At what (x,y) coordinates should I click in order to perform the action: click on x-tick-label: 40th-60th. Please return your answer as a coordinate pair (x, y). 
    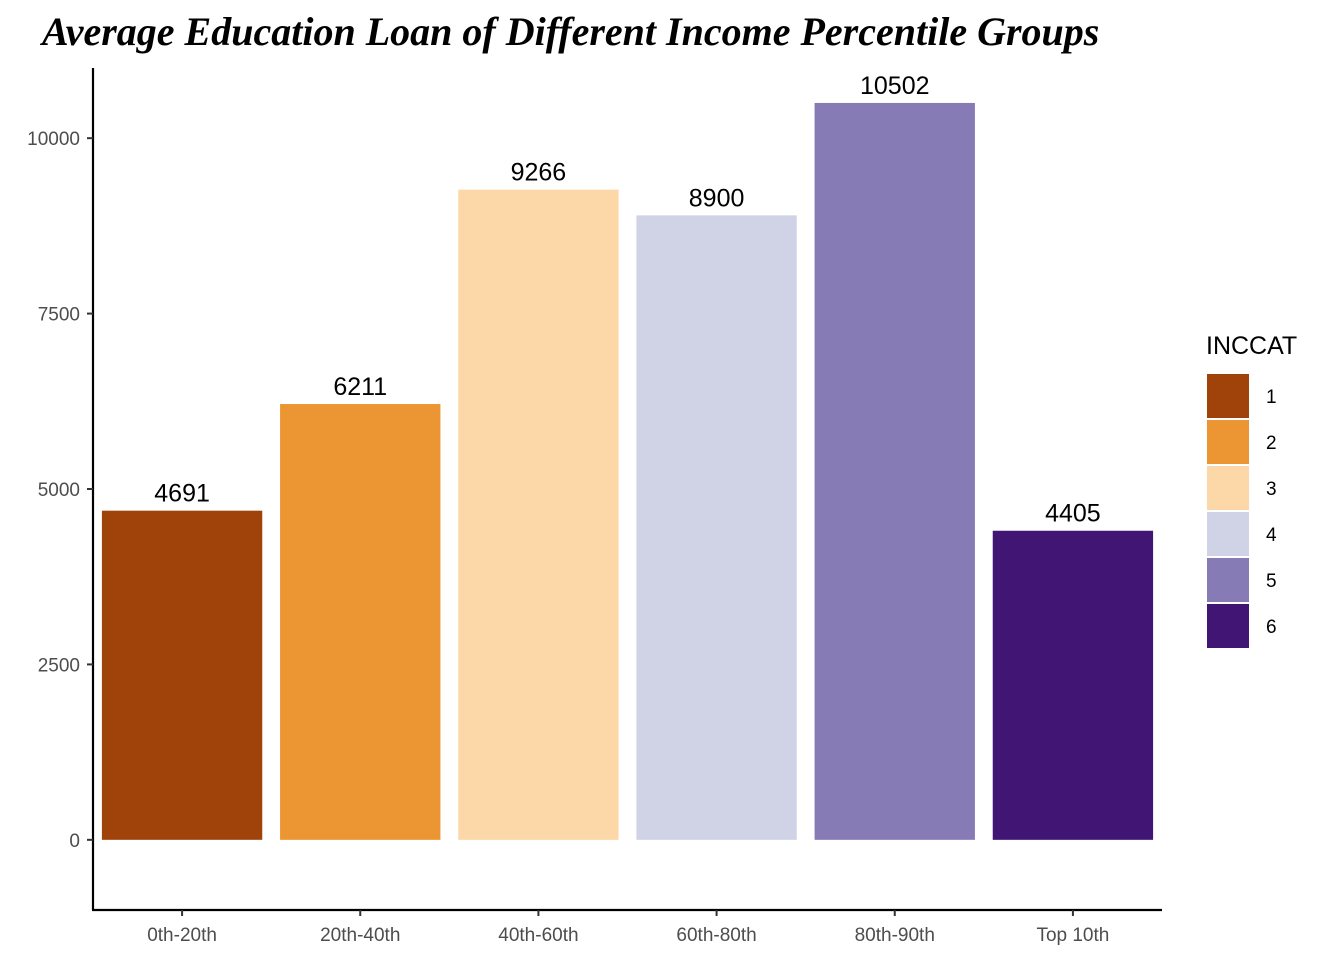
    Looking at the image, I should click on (538, 935).